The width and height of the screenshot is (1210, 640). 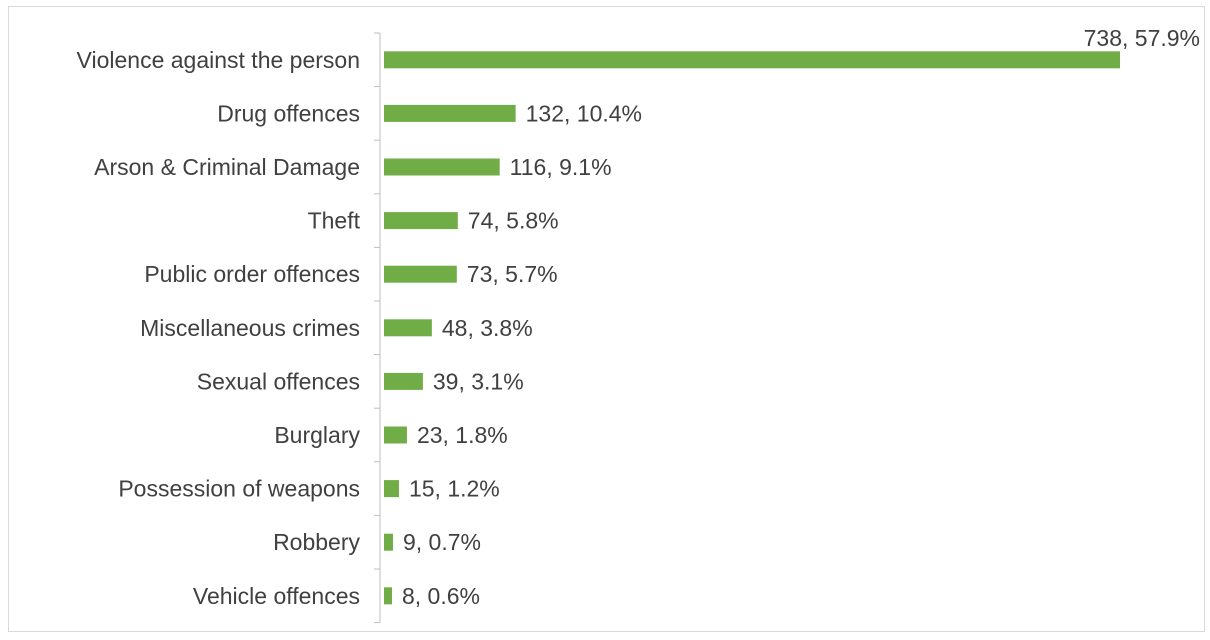 I want to click on data-label: 116, 9.1%, so click(x=561, y=167).